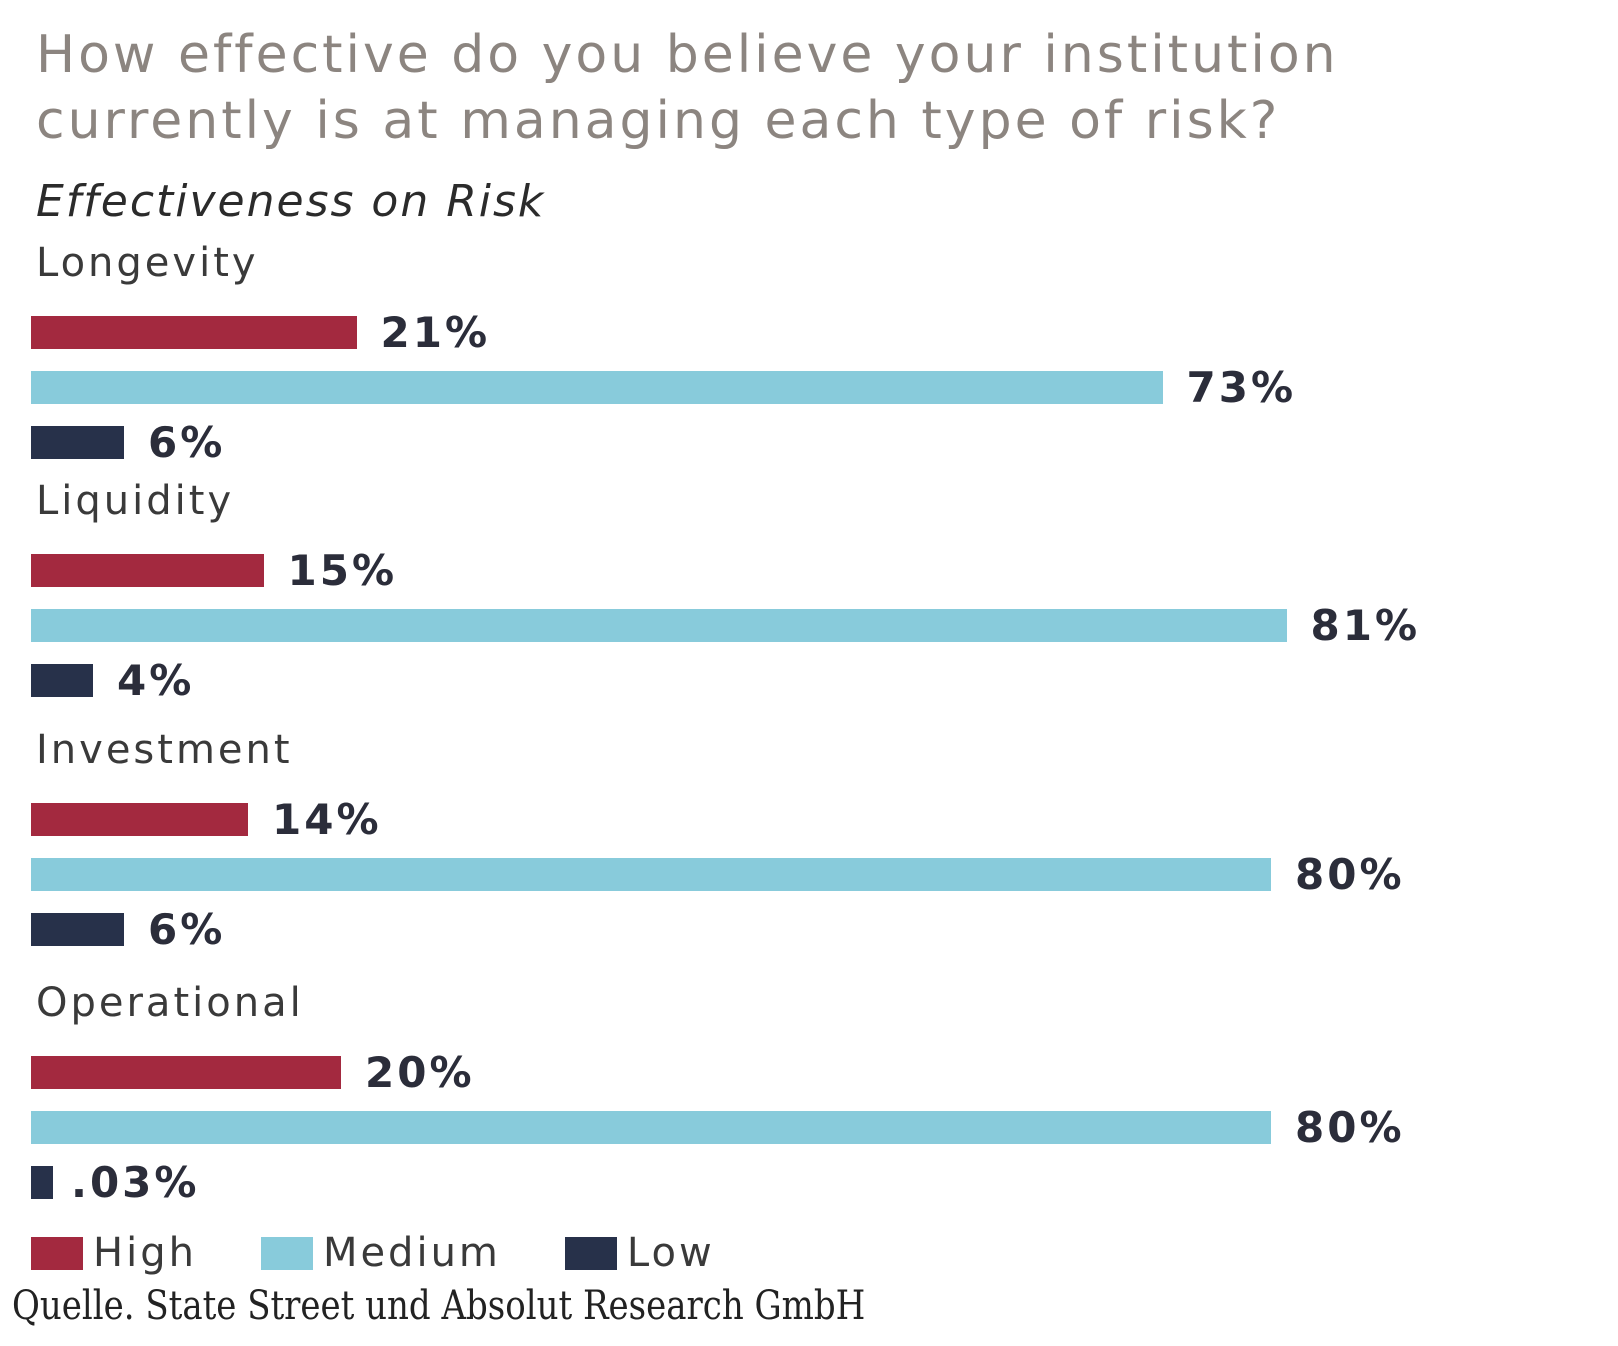 Image resolution: width=1618 pixels, height=1346 pixels. I want to click on legend: High Medium Low, so click(405, 1253).